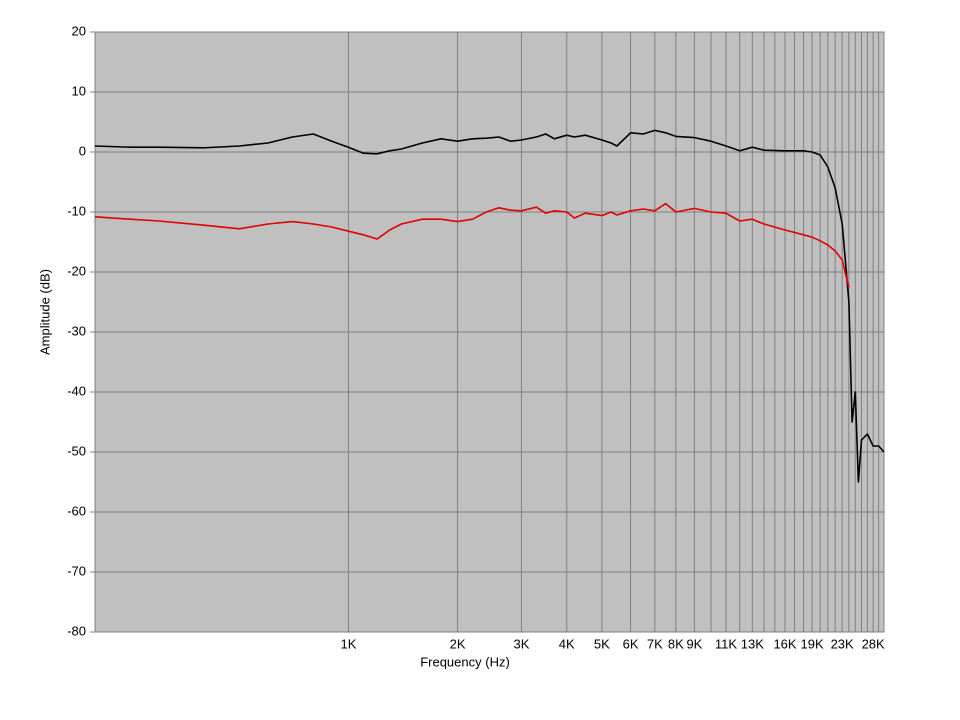  Describe the element at coordinates (44, 312) in the screenshot. I see `y-axis-label: Amplitude (dB)` at that location.